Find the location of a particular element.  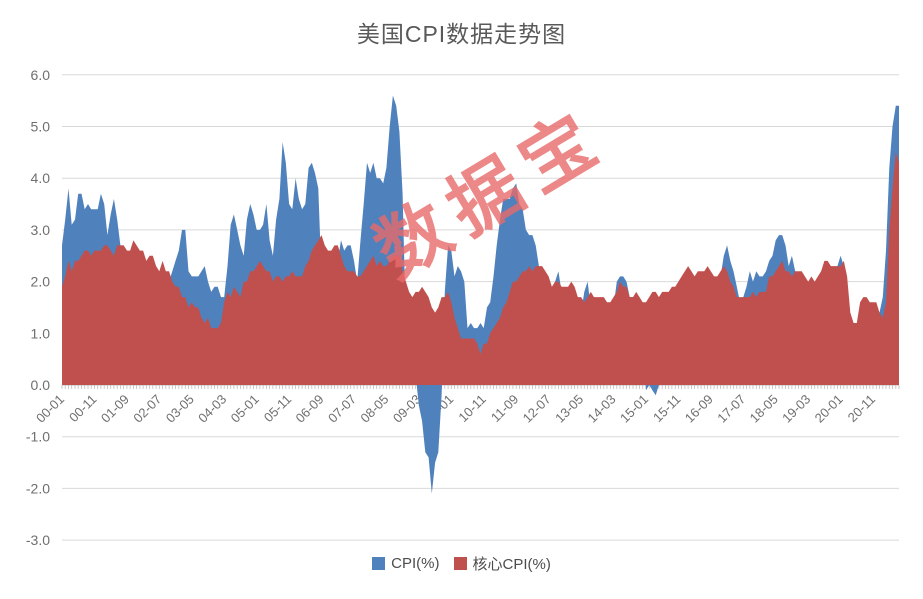

svg-text: 06-09 is located at coordinates (310, 409).